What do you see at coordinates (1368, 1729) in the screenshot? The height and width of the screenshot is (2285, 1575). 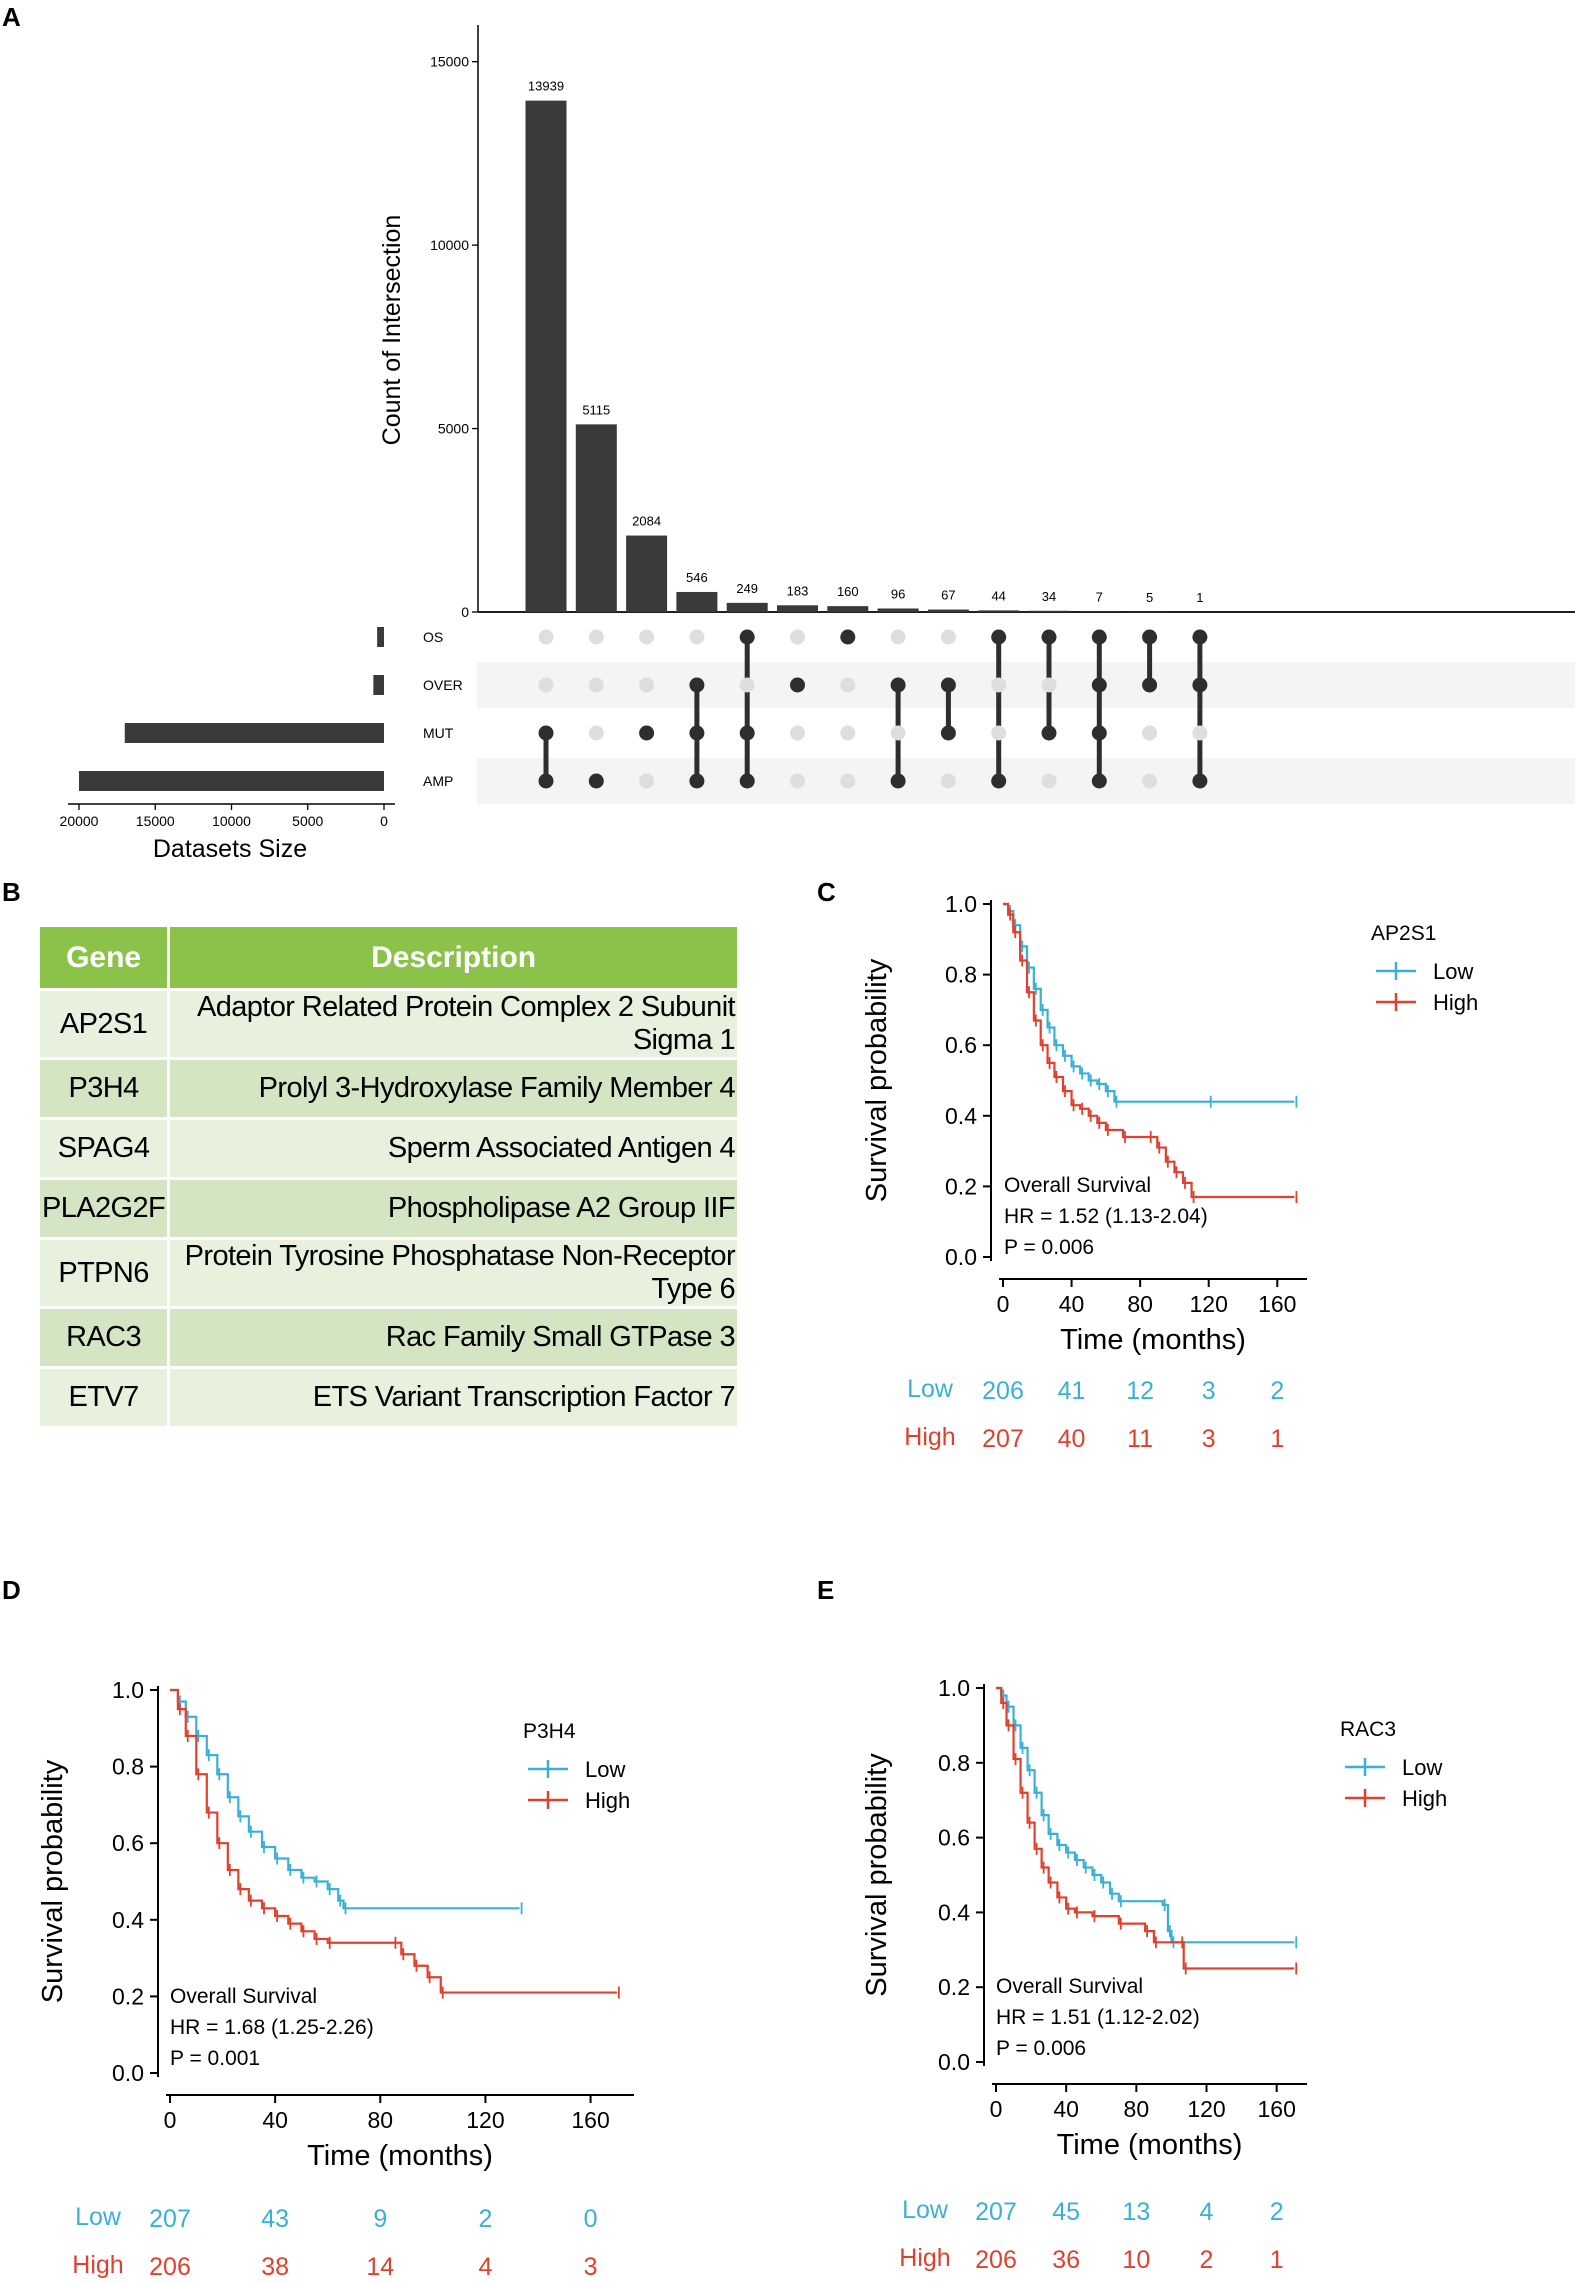 I see `legend-title: RAC3` at bounding box center [1368, 1729].